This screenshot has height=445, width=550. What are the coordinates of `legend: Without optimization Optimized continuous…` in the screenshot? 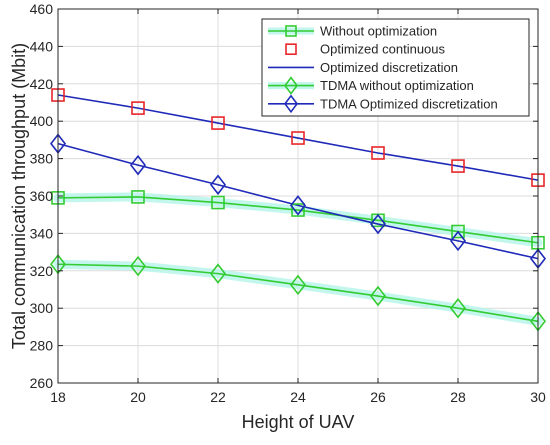 It's located at (395, 67).